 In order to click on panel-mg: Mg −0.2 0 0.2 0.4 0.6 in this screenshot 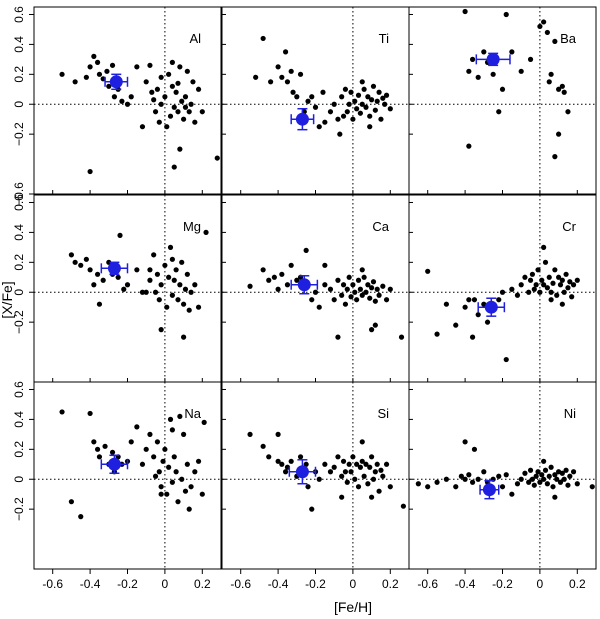, I will do `click(117, 288)`.